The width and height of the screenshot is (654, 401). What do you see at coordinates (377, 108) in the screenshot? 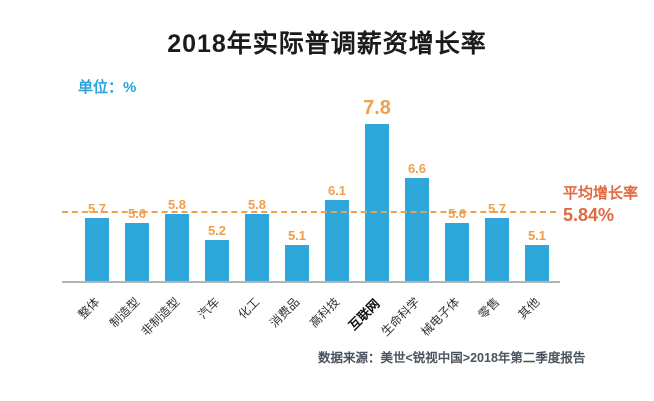
I see `bar-value-label: 7.8` at bounding box center [377, 108].